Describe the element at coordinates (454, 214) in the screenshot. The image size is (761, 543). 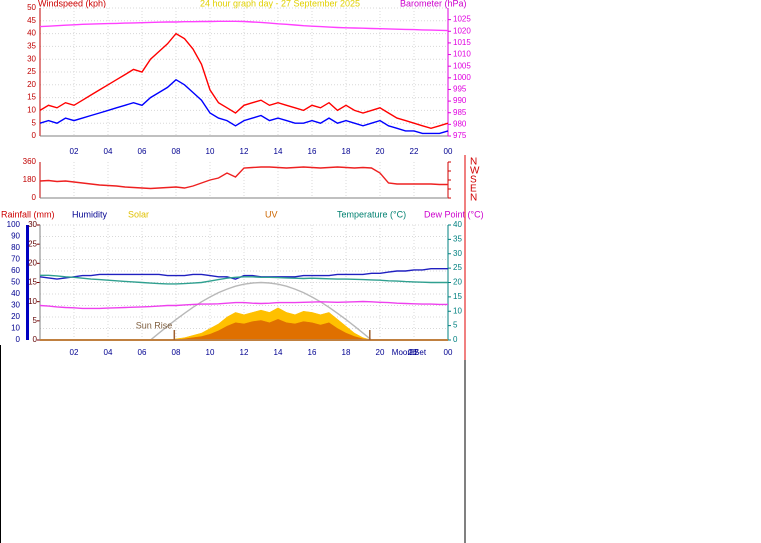
I see `legend-label: Dew Point (°C)` at that location.